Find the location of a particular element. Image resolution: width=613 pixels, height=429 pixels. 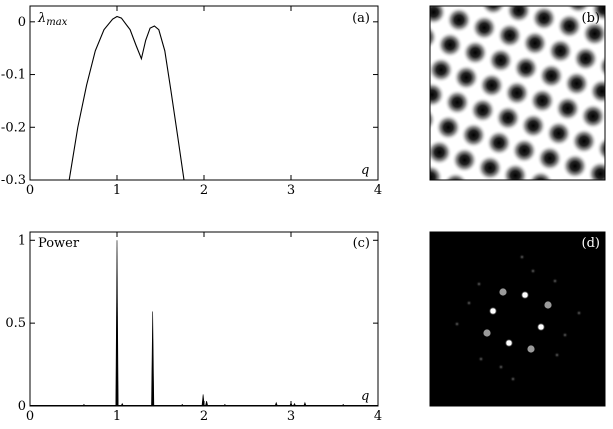

panel-c-xtick-label: 4 is located at coordinates (378, 416).